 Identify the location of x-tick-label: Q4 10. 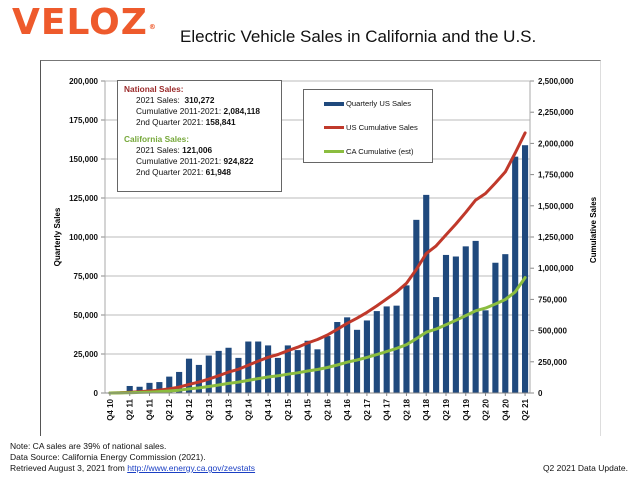
(110, 409).